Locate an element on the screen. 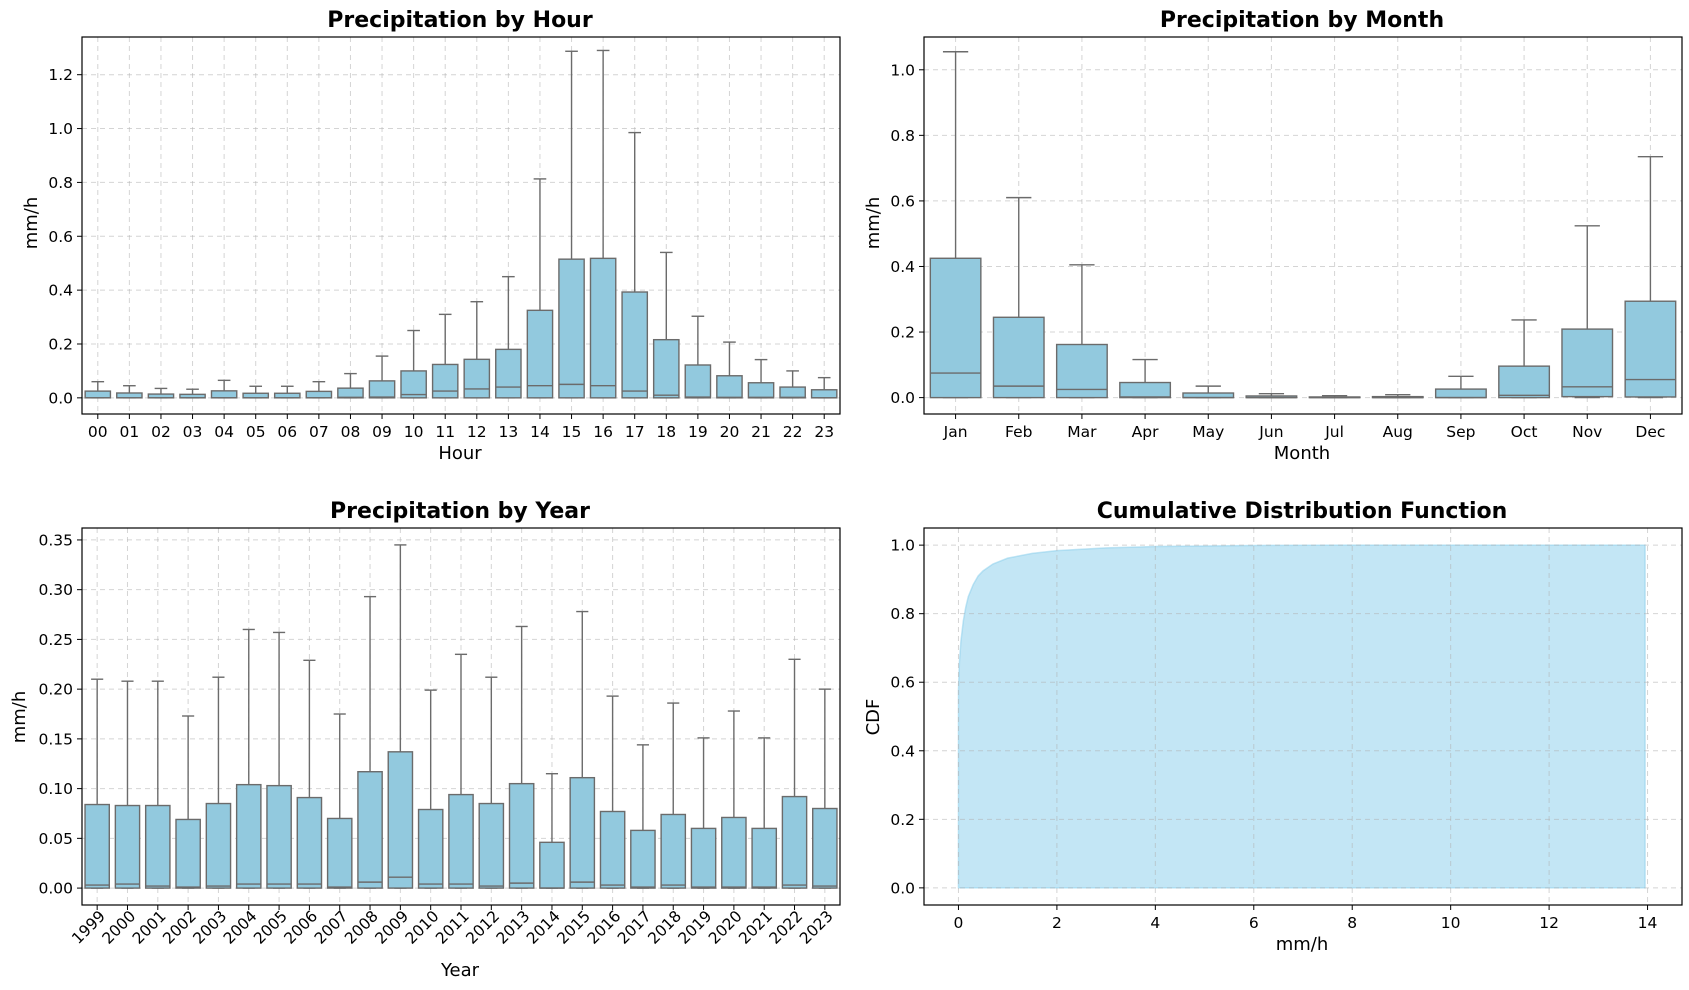  hour-chart-title: Precipitation by Hour is located at coordinates (460, 20).